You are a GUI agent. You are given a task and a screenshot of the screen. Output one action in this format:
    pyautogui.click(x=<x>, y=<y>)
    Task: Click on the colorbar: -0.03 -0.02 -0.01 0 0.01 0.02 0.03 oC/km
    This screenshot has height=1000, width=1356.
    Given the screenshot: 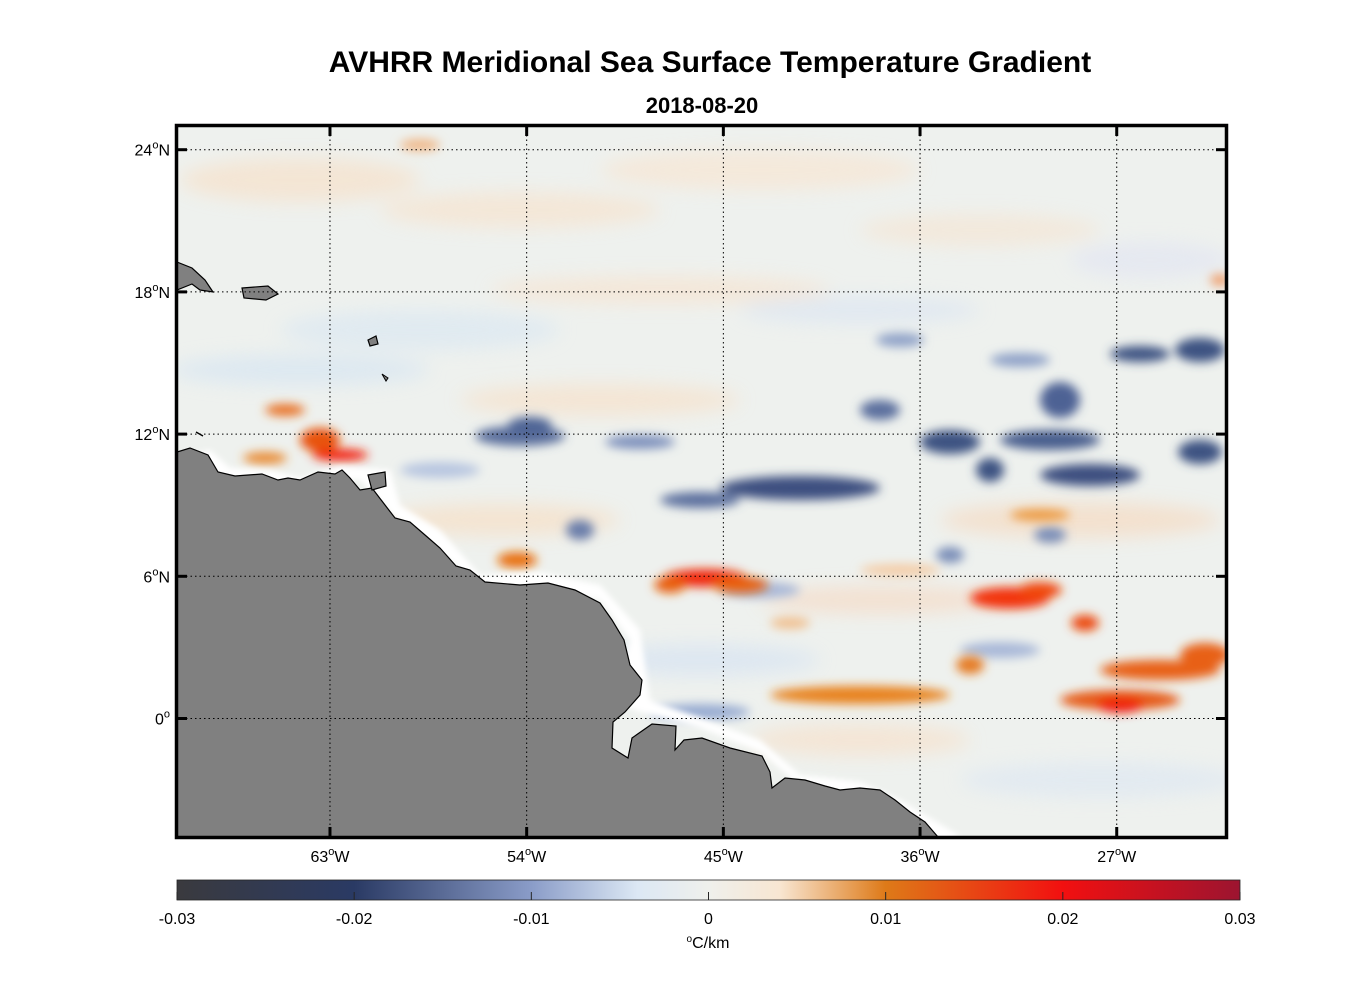 What is the action you would take?
    pyautogui.click(x=707, y=915)
    